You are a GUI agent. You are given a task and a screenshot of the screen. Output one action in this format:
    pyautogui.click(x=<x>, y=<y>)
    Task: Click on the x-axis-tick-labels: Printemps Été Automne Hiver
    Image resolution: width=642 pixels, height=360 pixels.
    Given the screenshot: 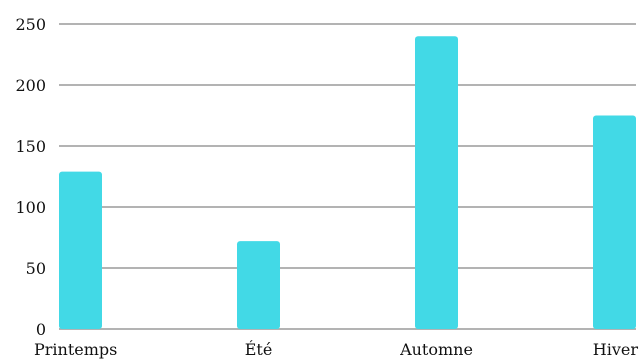 What is the action you would take?
    pyautogui.click(x=336, y=349)
    